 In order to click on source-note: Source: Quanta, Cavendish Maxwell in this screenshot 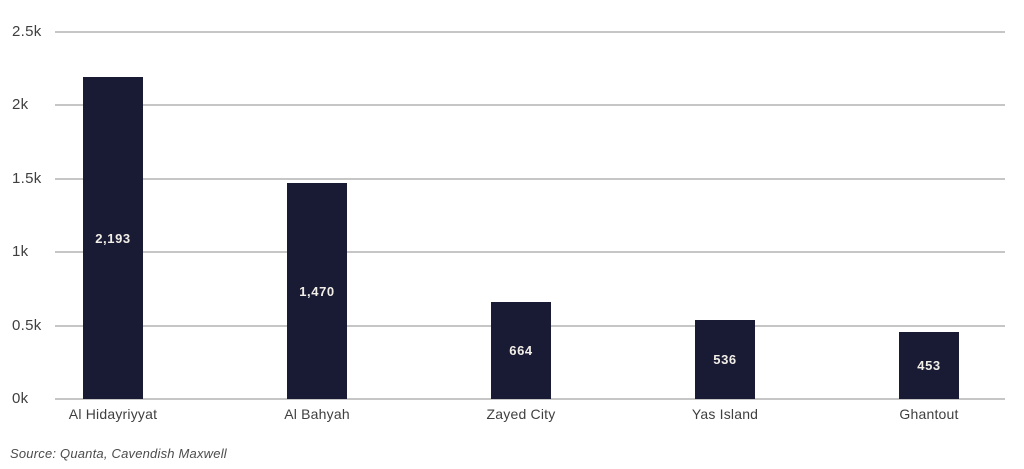, I will do `click(118, 453)`.